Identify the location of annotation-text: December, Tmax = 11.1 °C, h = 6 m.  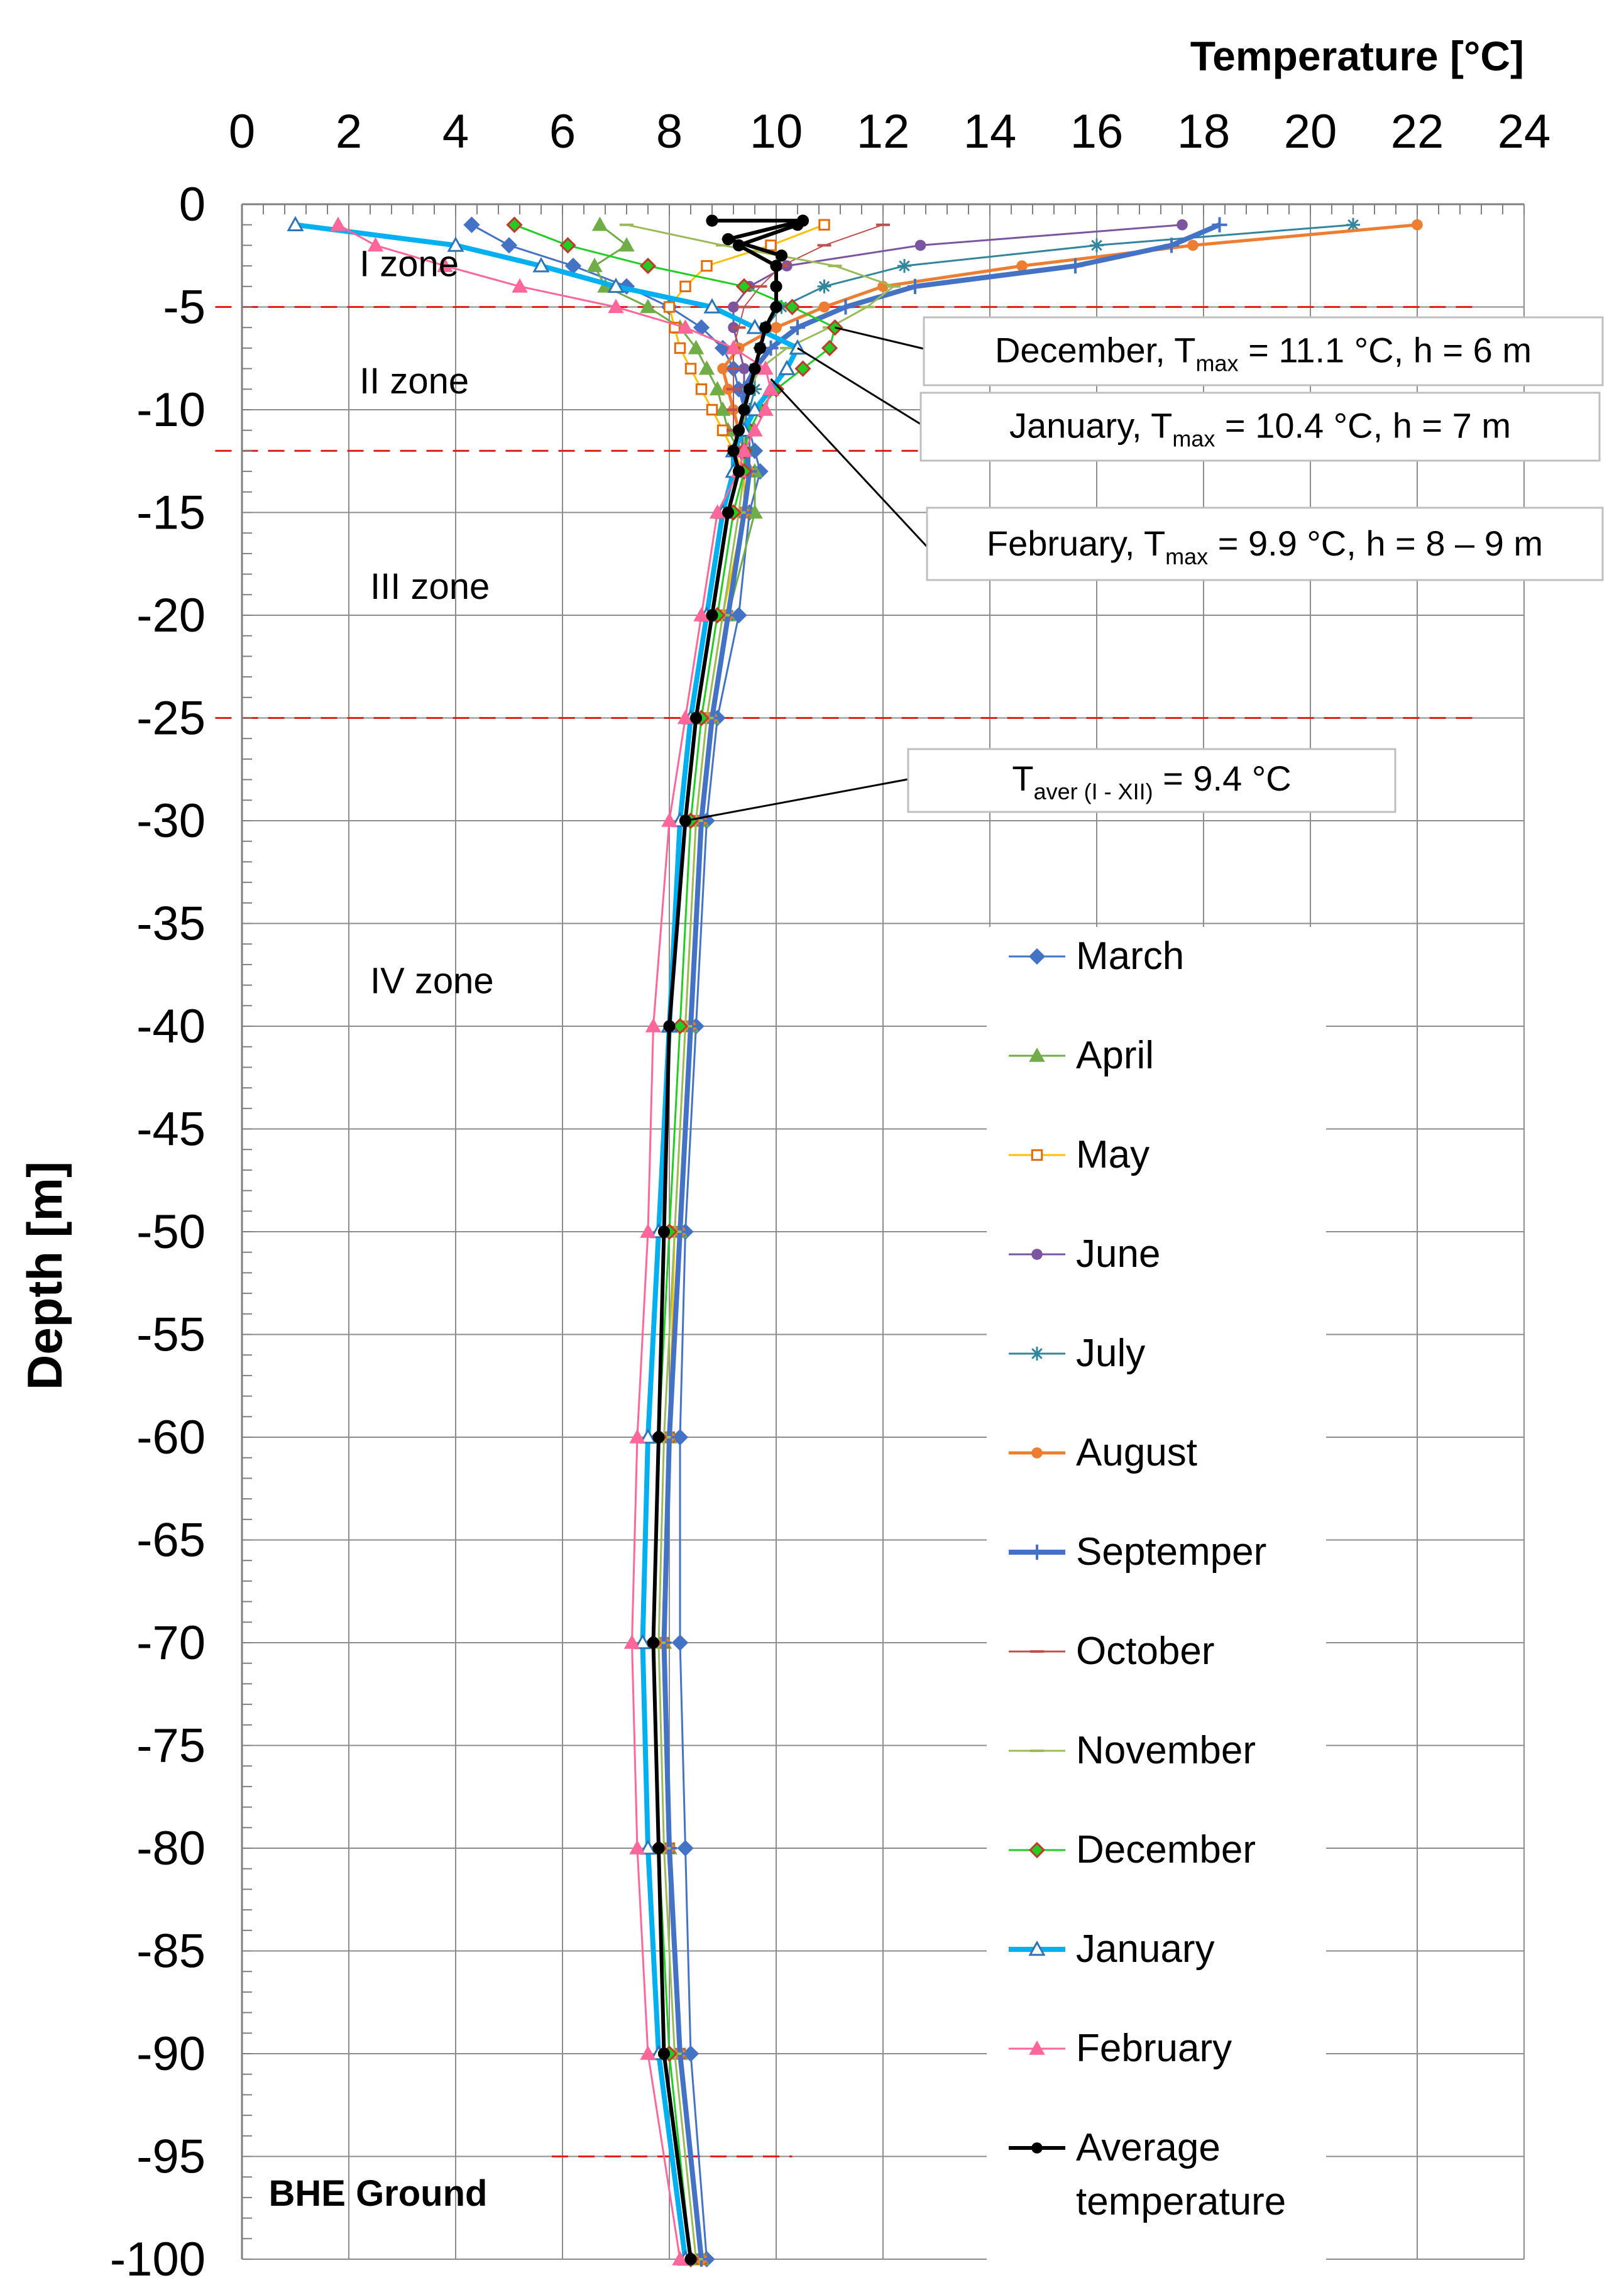
(1263, 353).